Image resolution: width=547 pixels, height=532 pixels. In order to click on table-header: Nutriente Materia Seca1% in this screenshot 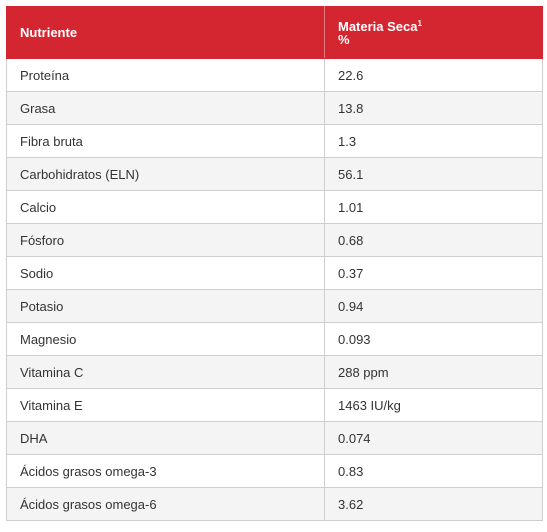, I will do `click(274, 32)`.